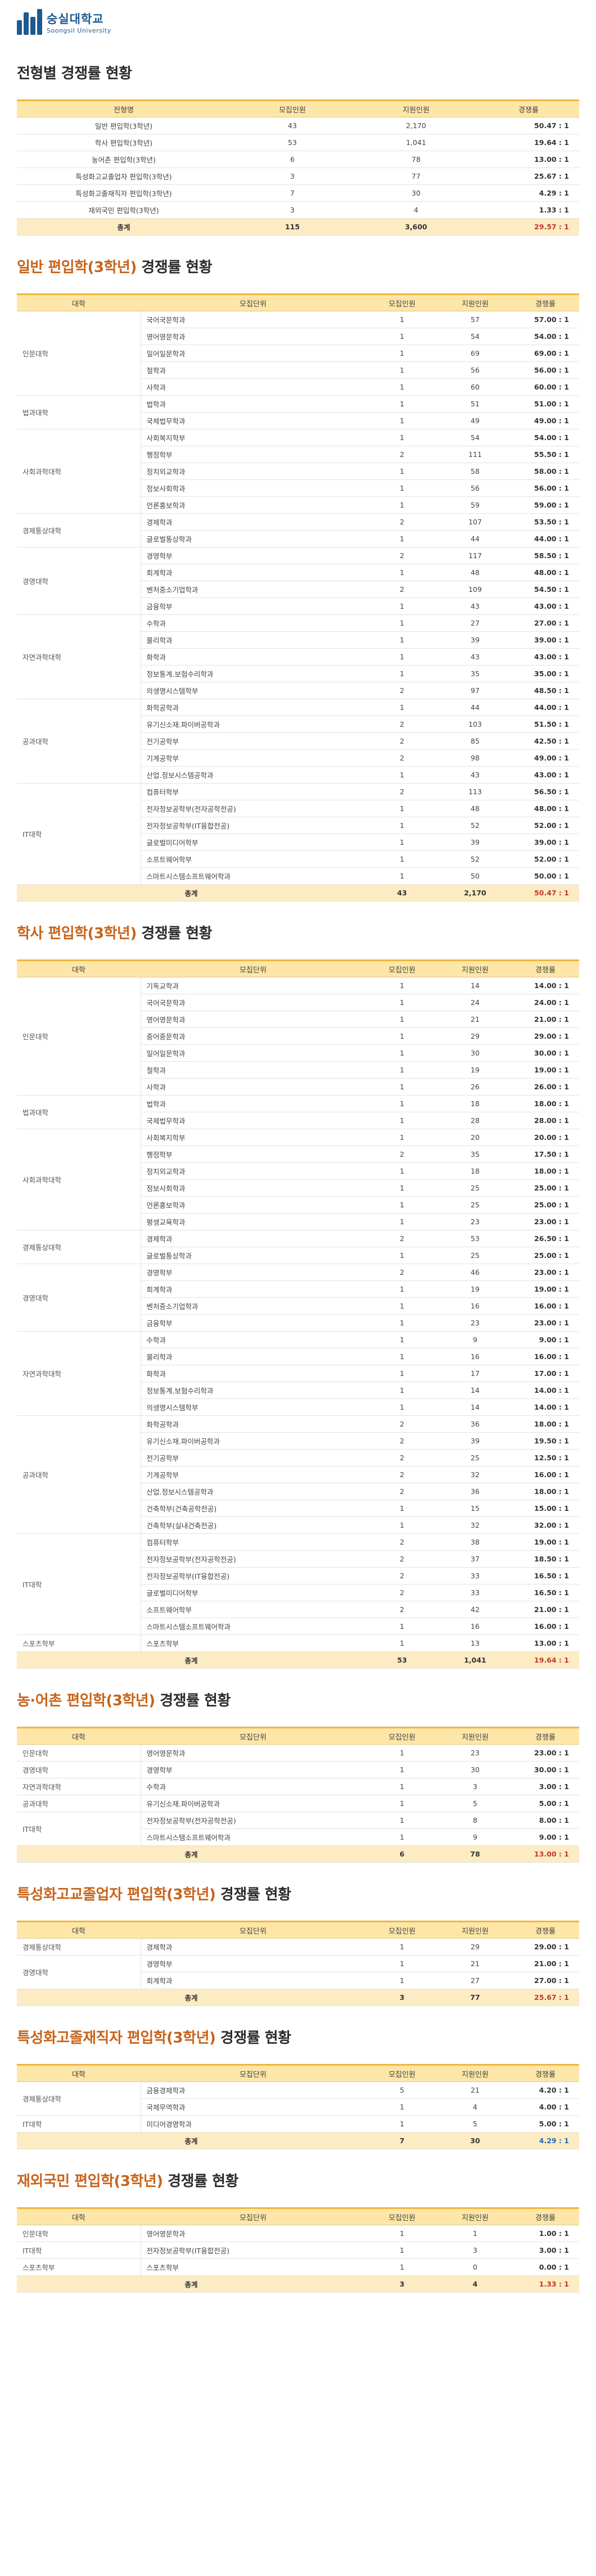  What do you see at coordinates (298, 2250) in the screenshot?
I see `table-row: IT대학 전자정보공학부(IT융합전공) 1 3 3.00 : 1` at bounding box center [298, 2250].